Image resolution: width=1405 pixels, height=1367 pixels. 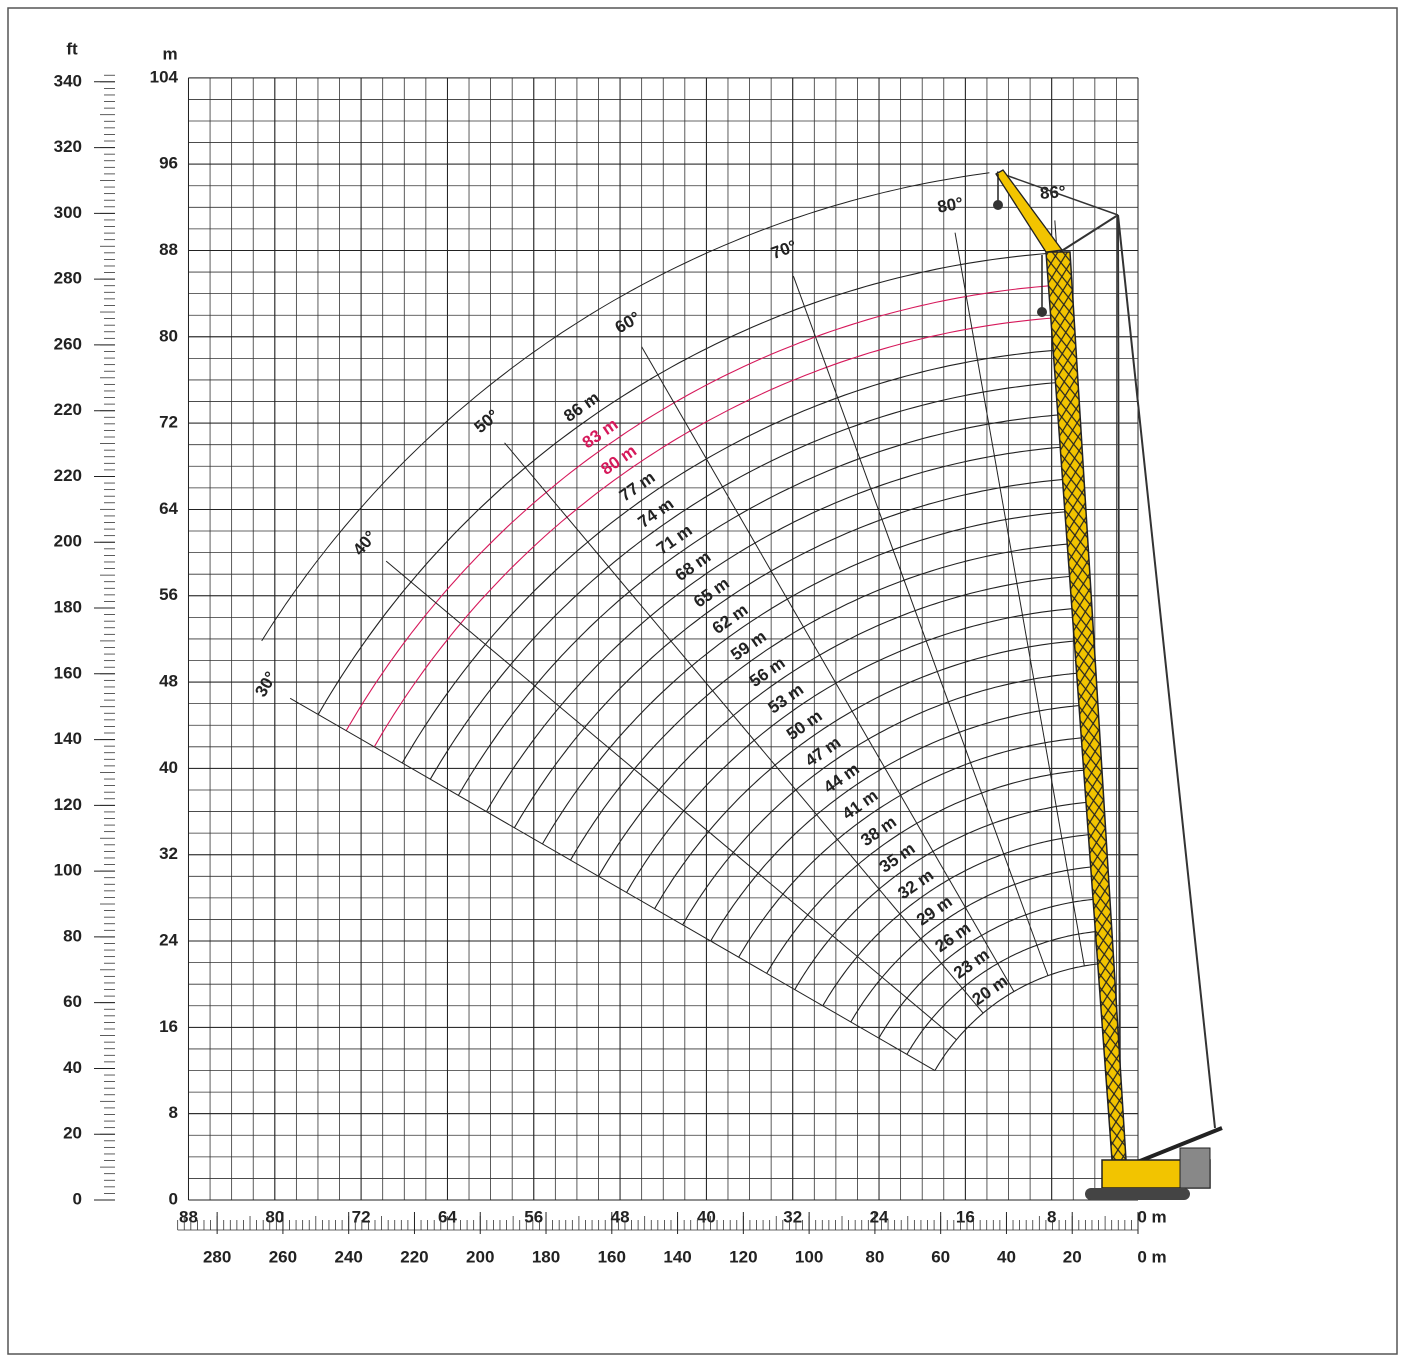 I want to click on jib, so click(x=1029, y=211).